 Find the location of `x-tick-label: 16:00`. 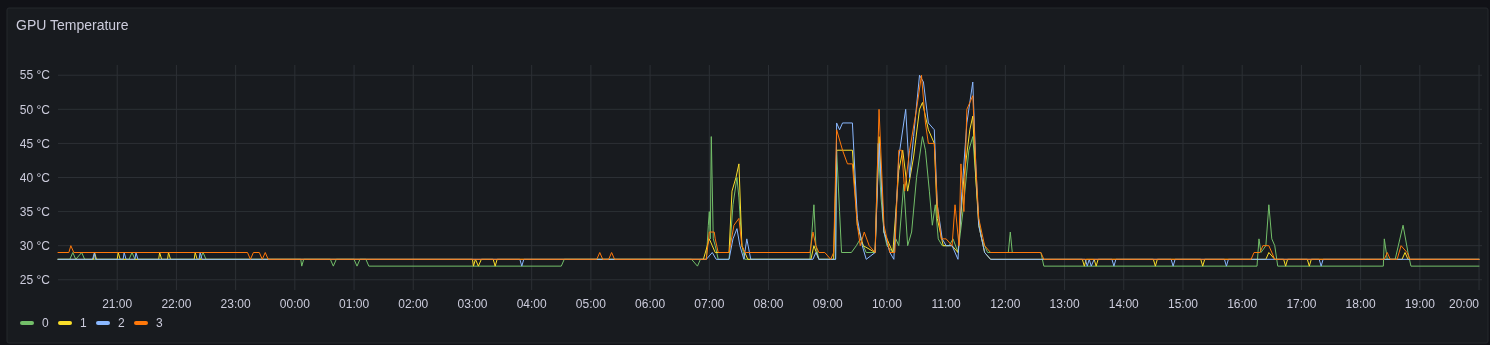

x-tick-label: 16:00 is located at coordinates (1242, 304).